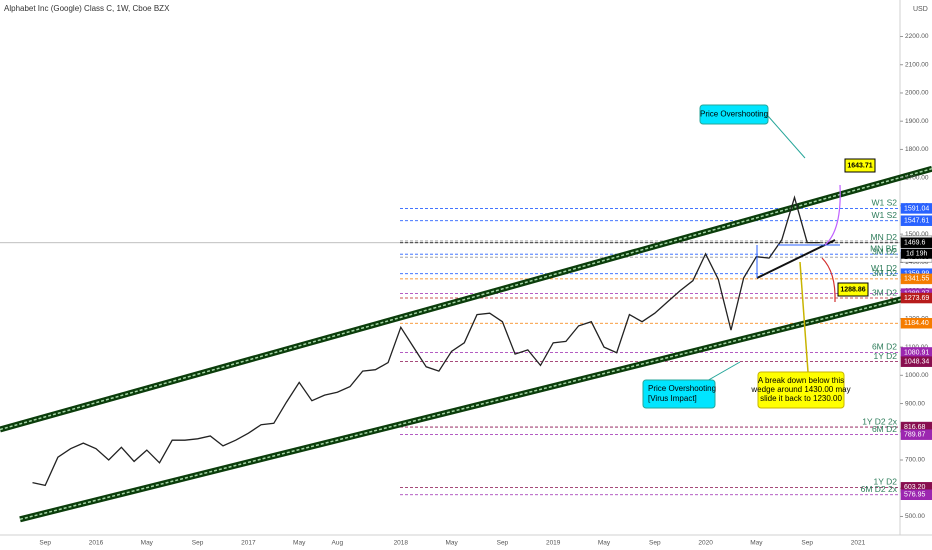 This screenshot has width=932, height=550. What do you see at coordinates (917, 36) in the screenshot?
I see `y-tick-label: 2200.00` at bounding box center [917, 36].